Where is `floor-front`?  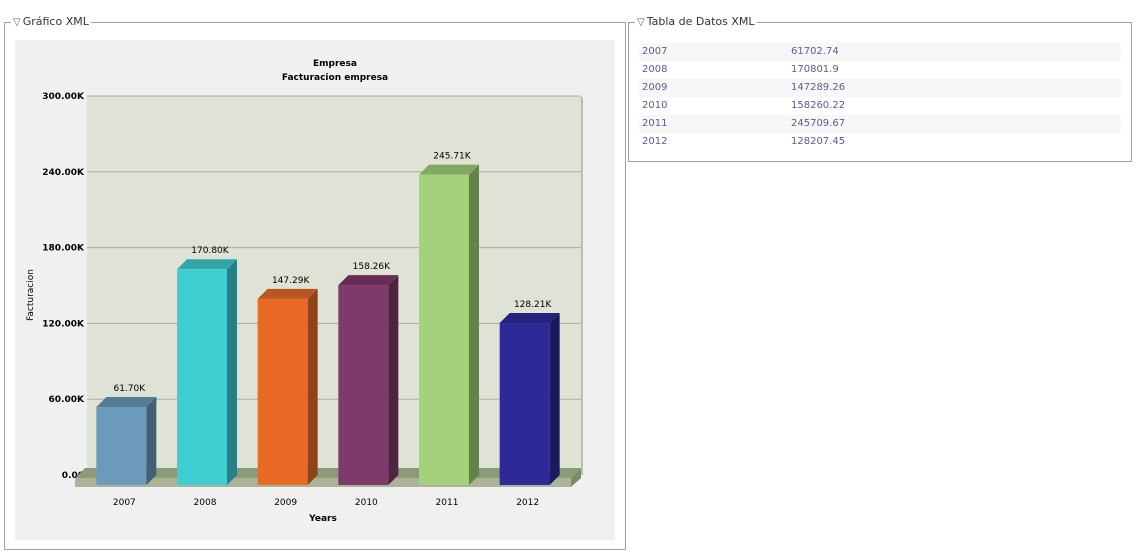 floor-front is located at coordinates (323, 482).